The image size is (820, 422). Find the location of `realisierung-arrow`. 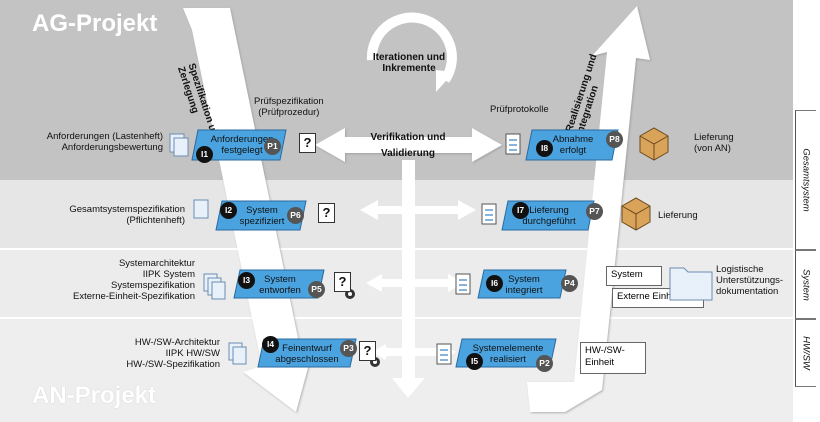

realisierung-arrow is located at coordinates (588, 209).